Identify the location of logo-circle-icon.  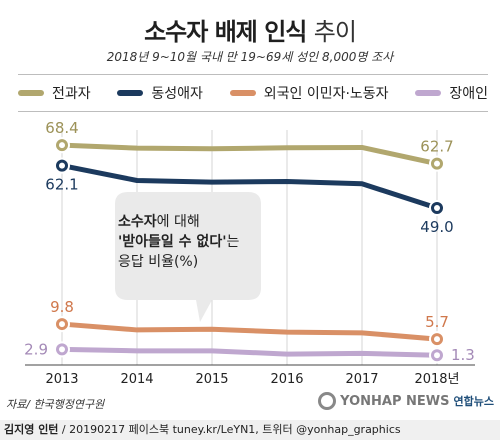
(327, 401).